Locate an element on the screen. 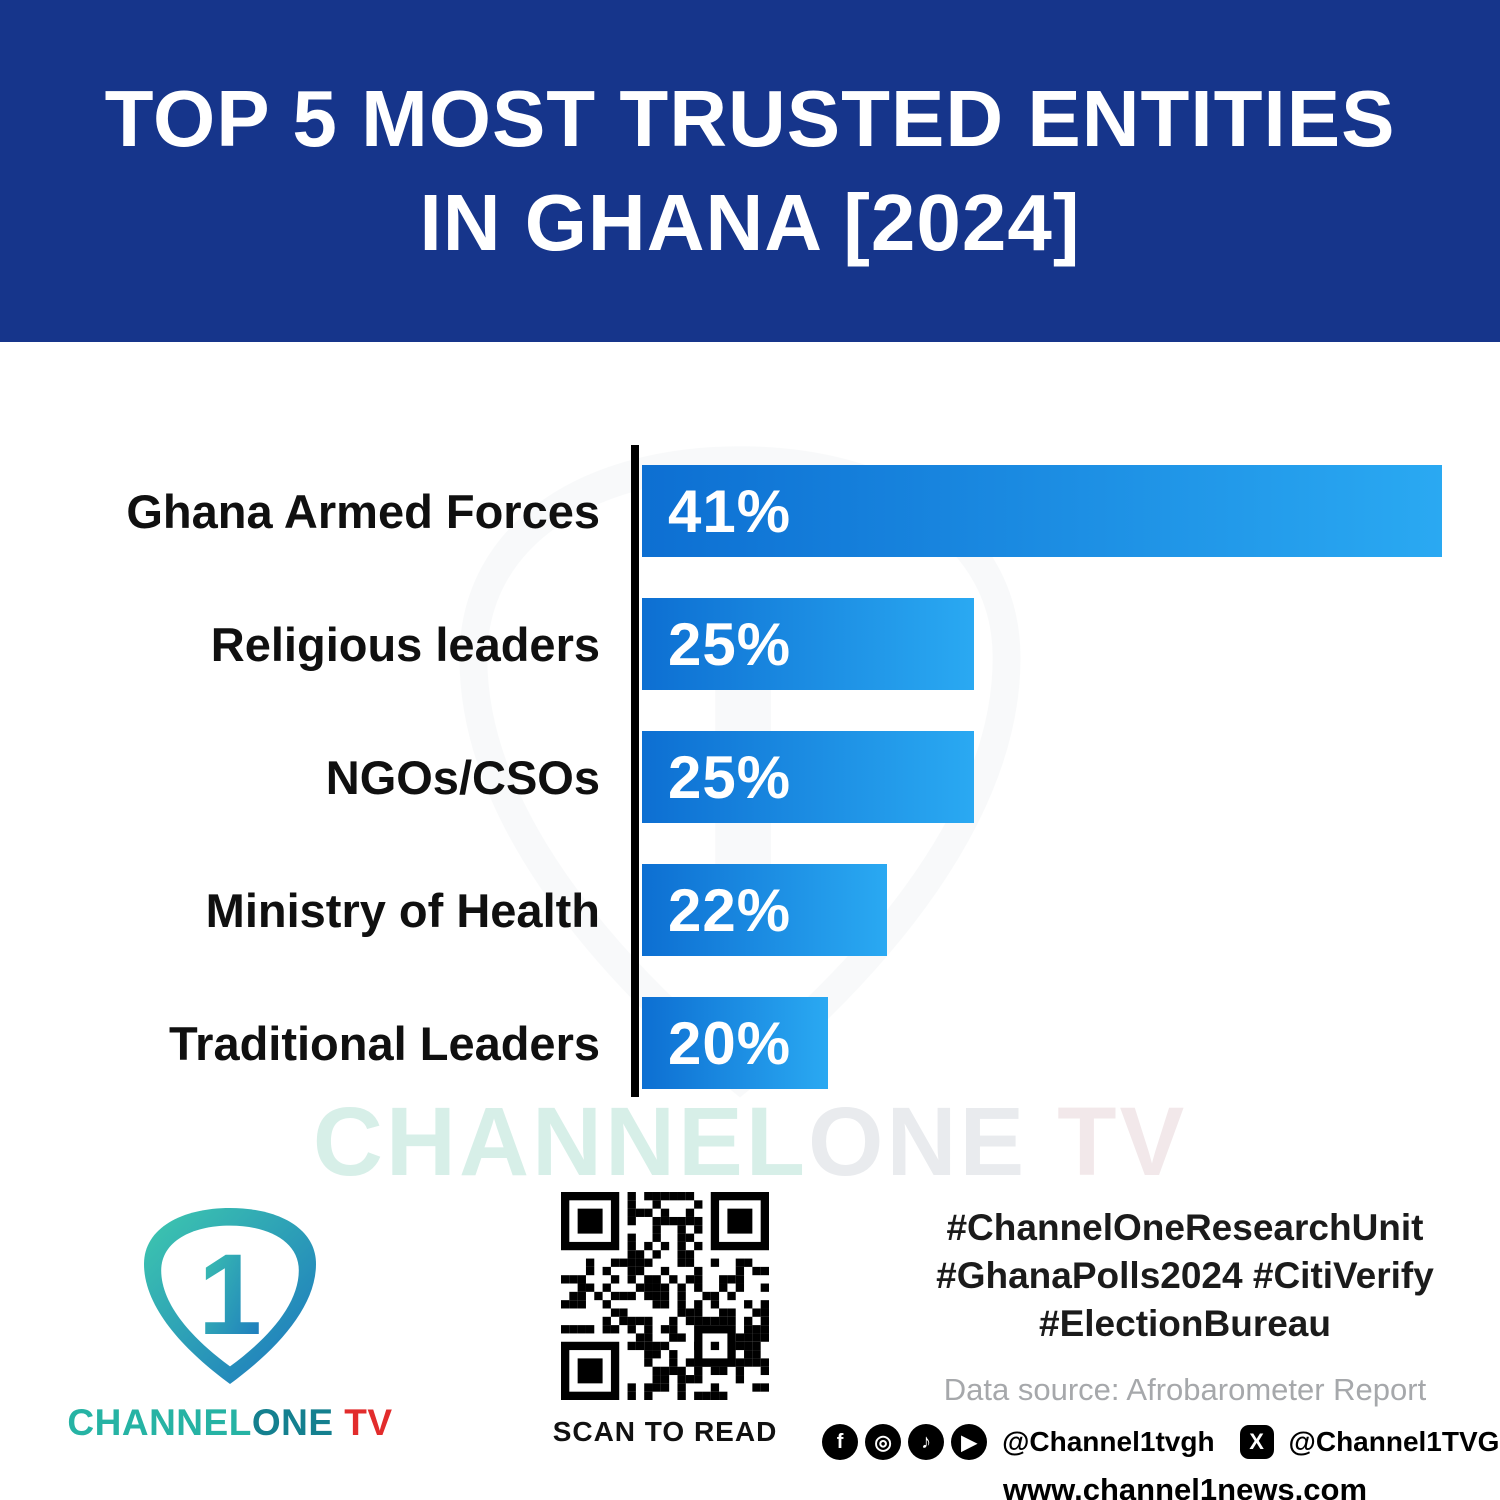 The image size is (1500, 1500). watermark-one: ONE is located at coordinates (918, 1141).